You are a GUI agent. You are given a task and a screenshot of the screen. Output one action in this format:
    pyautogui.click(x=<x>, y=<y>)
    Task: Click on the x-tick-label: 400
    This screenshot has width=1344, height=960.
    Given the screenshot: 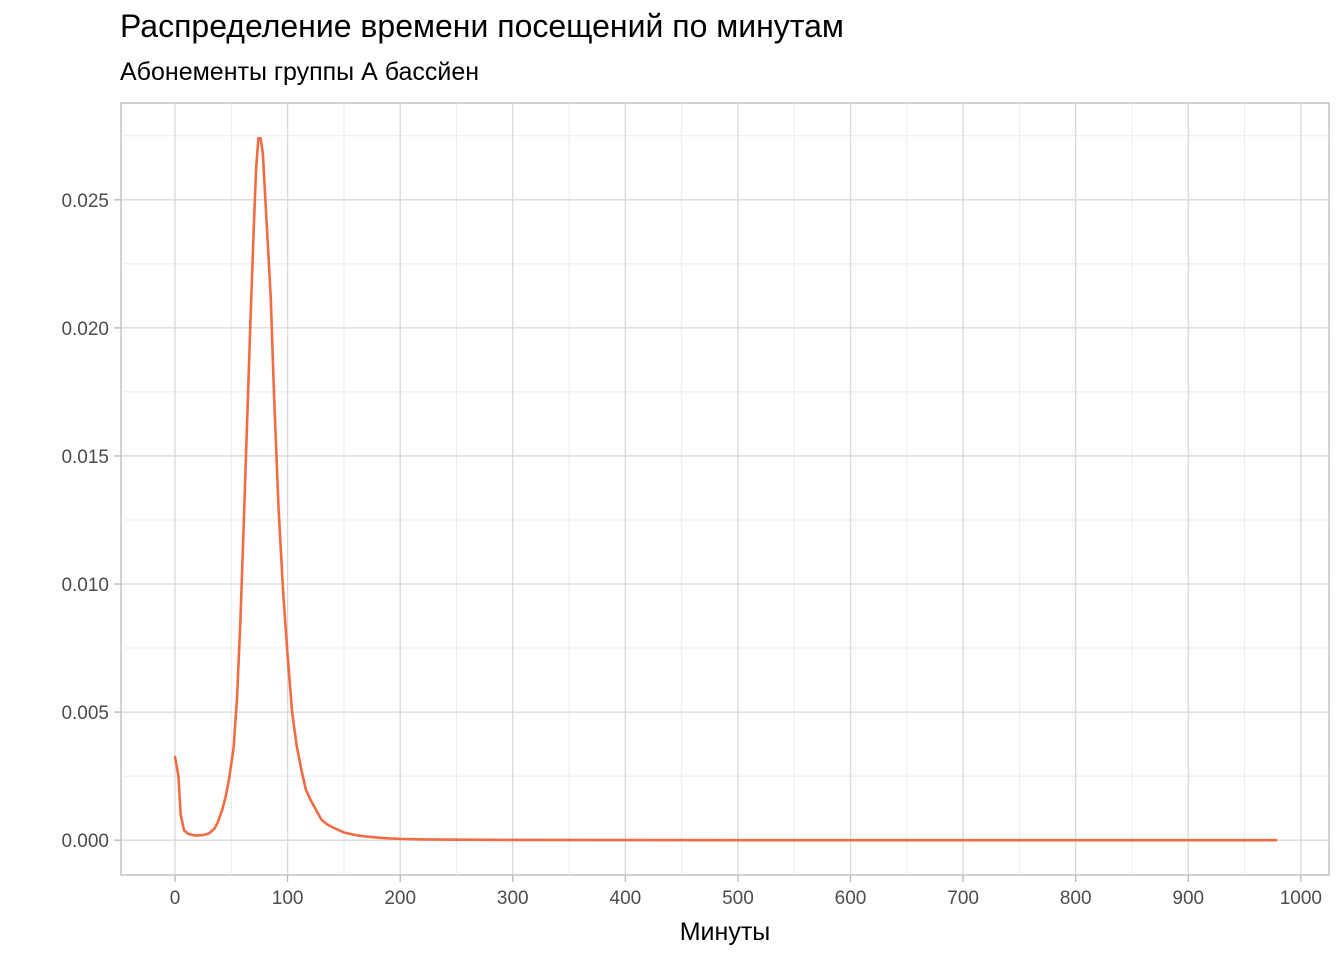 What is the action you would take?
    pyautogui.click(x=626, y=898)
    